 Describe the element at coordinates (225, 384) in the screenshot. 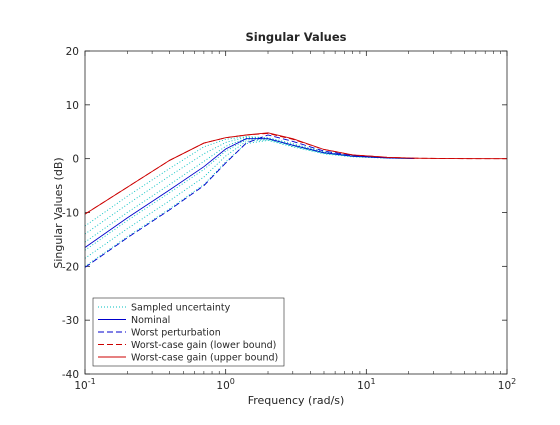

I see `x-tick-label: 10⁰` at that location.